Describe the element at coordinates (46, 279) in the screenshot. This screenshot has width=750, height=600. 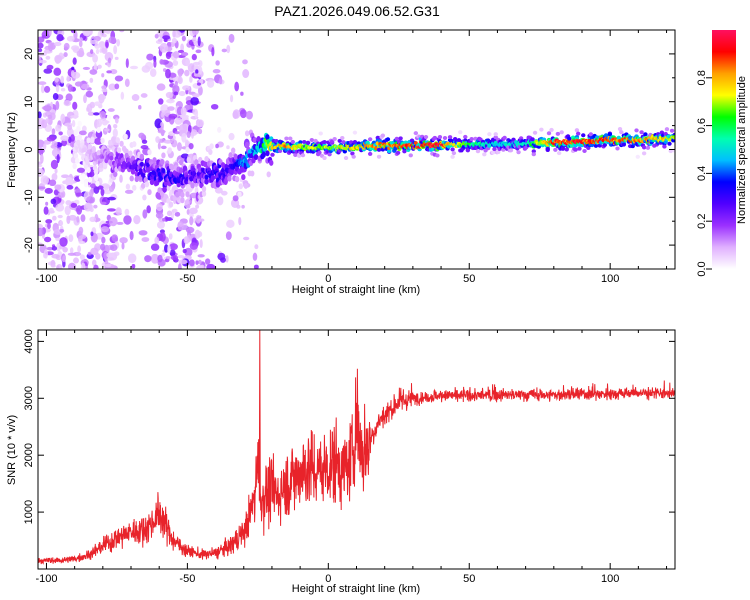
I see `x-tick-label: -100` at that location.